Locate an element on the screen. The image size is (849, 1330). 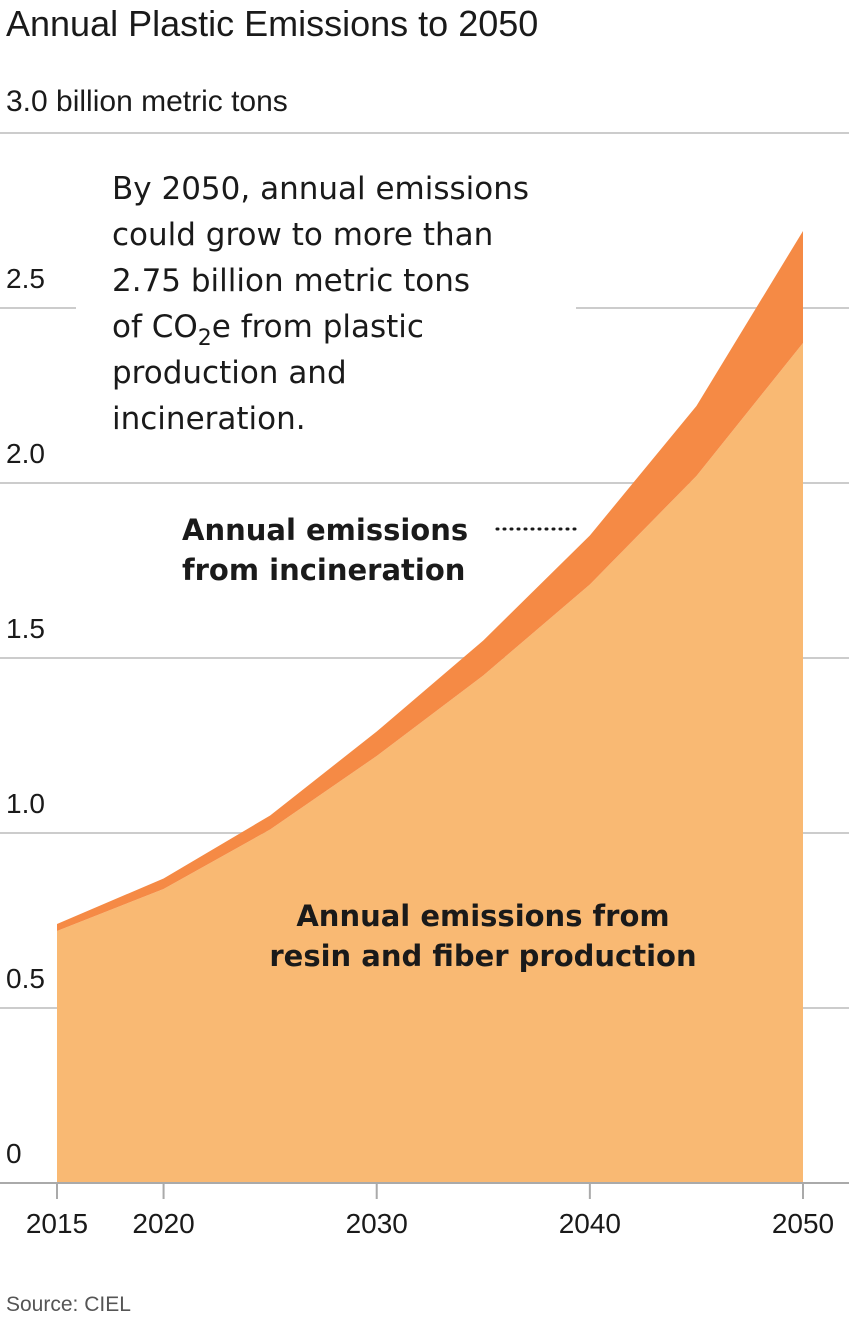
x-tick-label-1: 2020 is located at coordinates (163, 1223).